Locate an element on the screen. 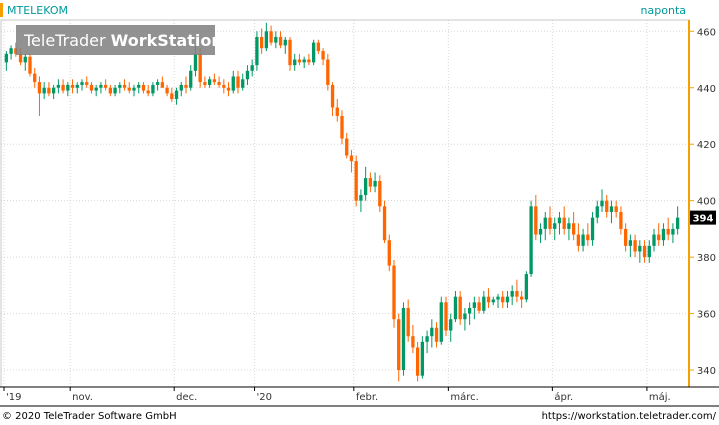 The width and height of the screenshot is (719, 425). x-tick-label: máj. is located at coordinates (660, 397).